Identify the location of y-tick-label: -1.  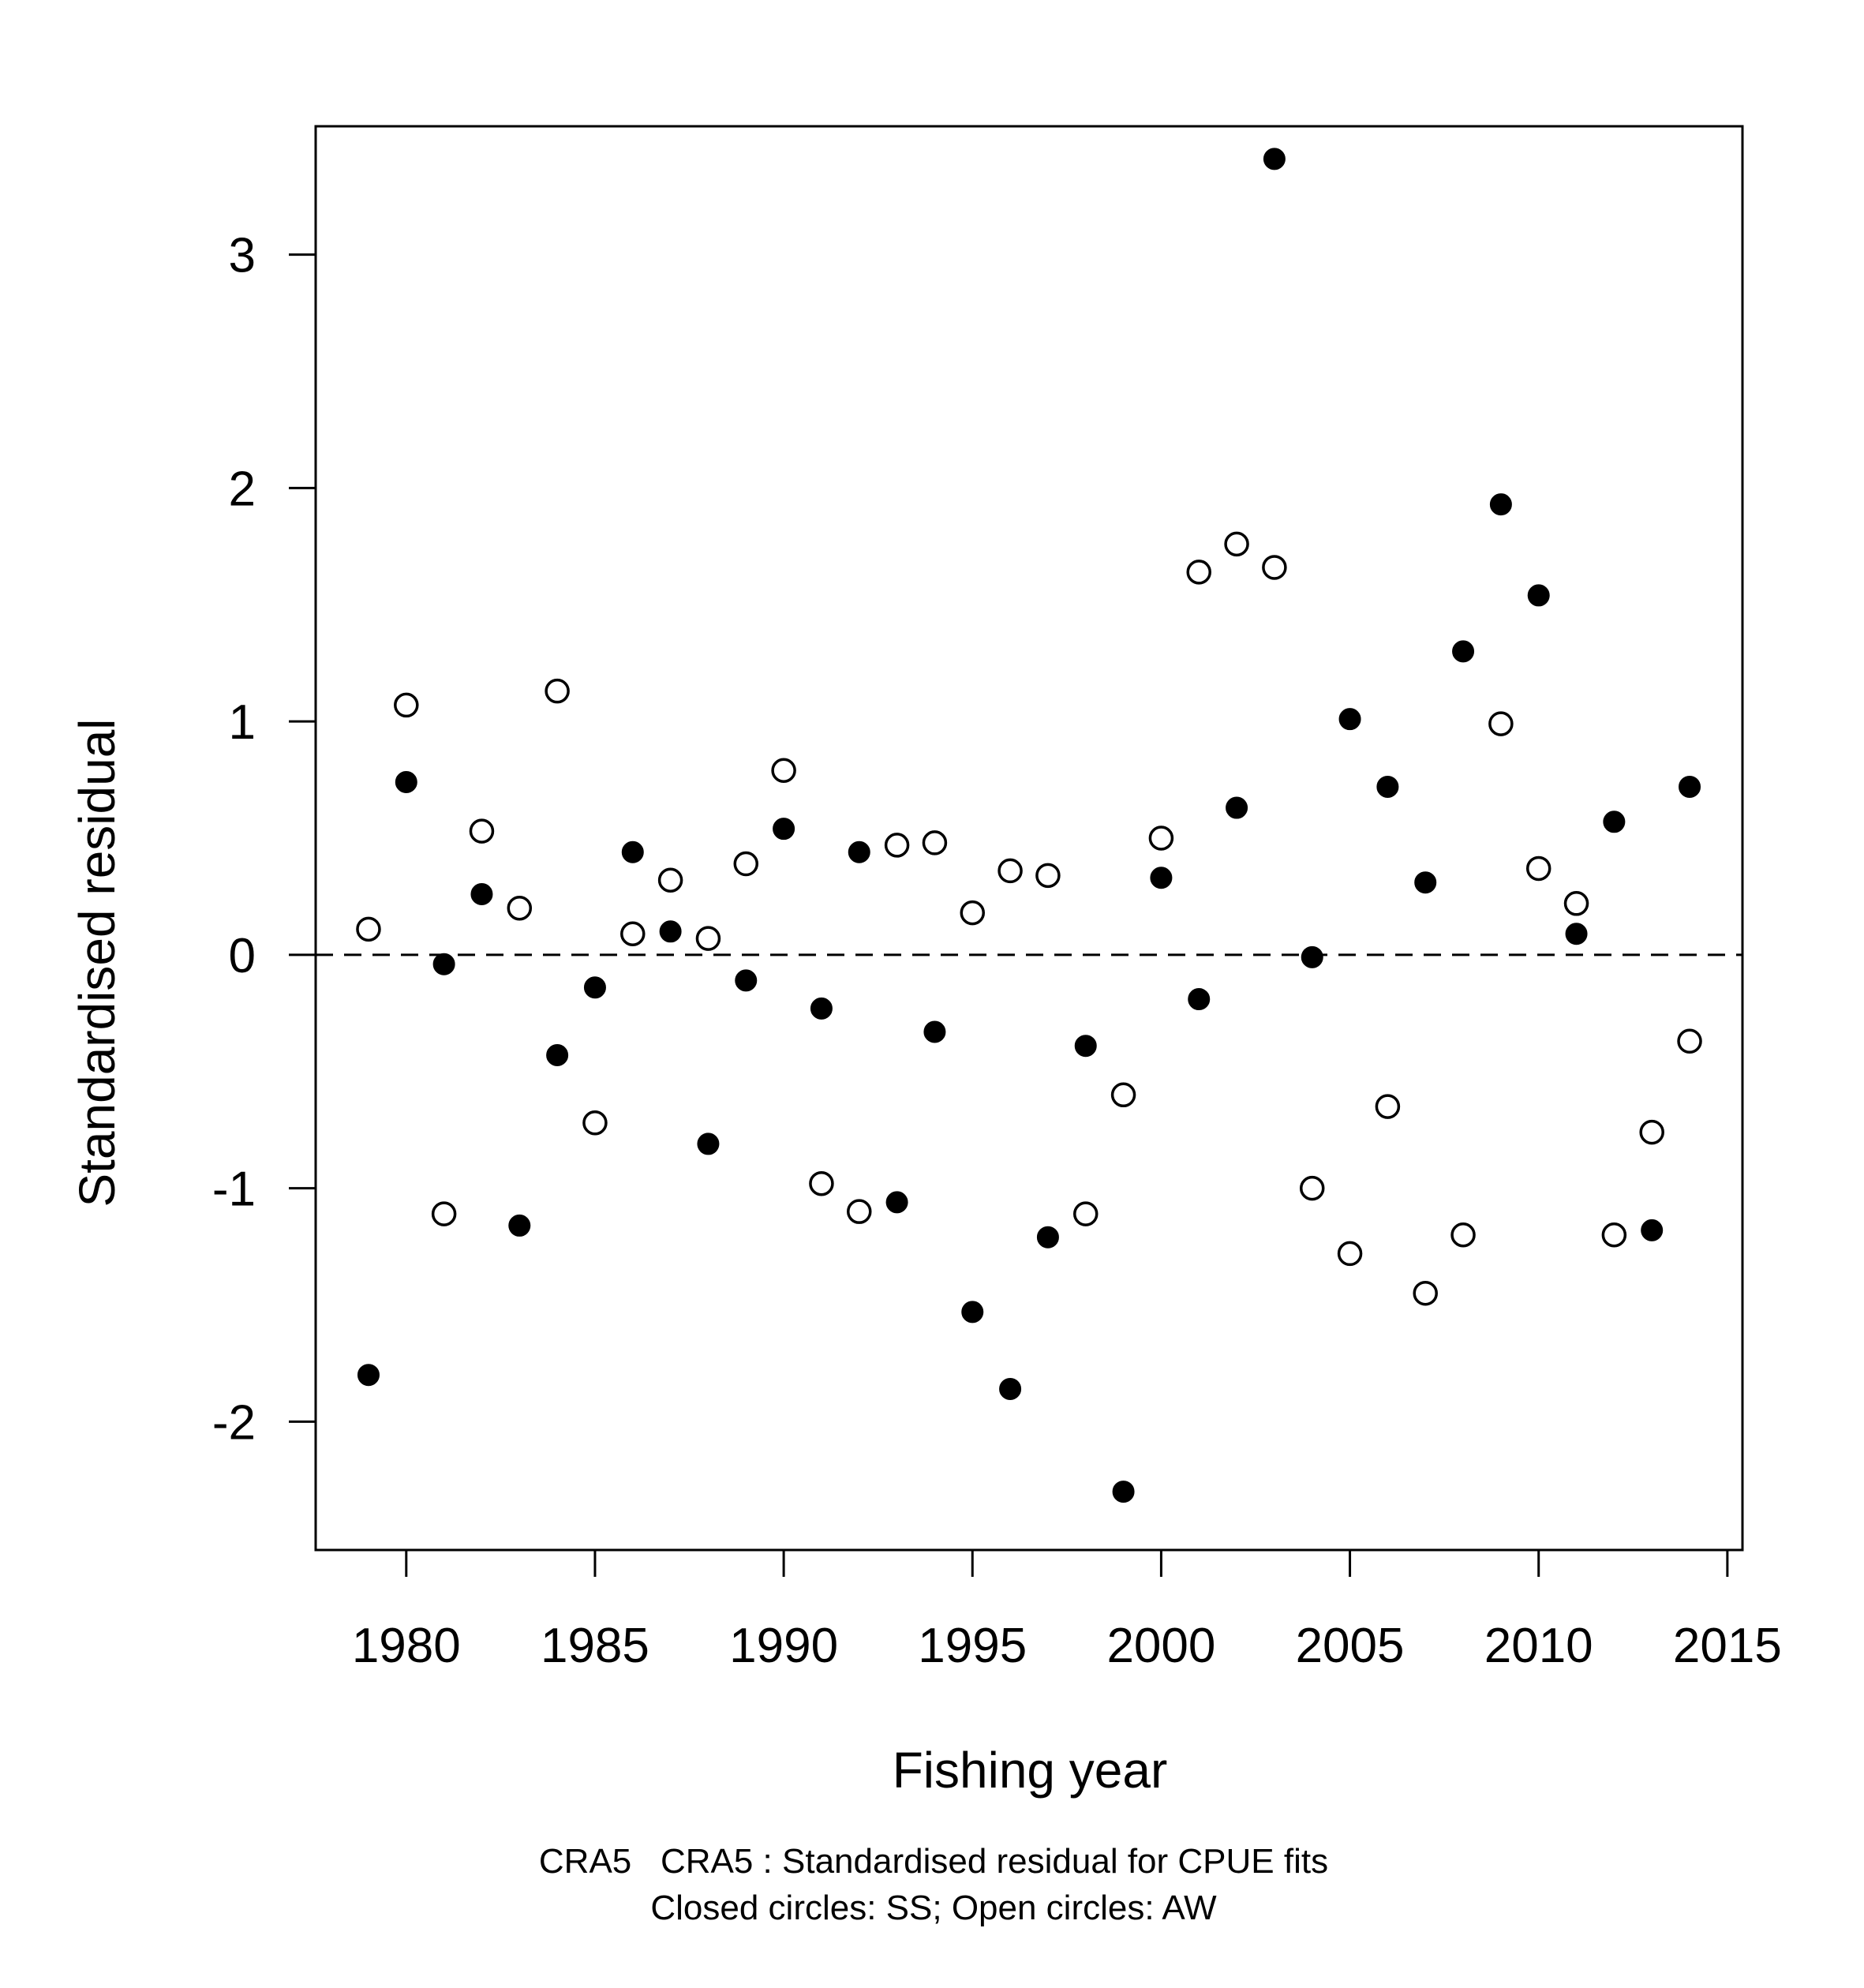
(234, 1189).